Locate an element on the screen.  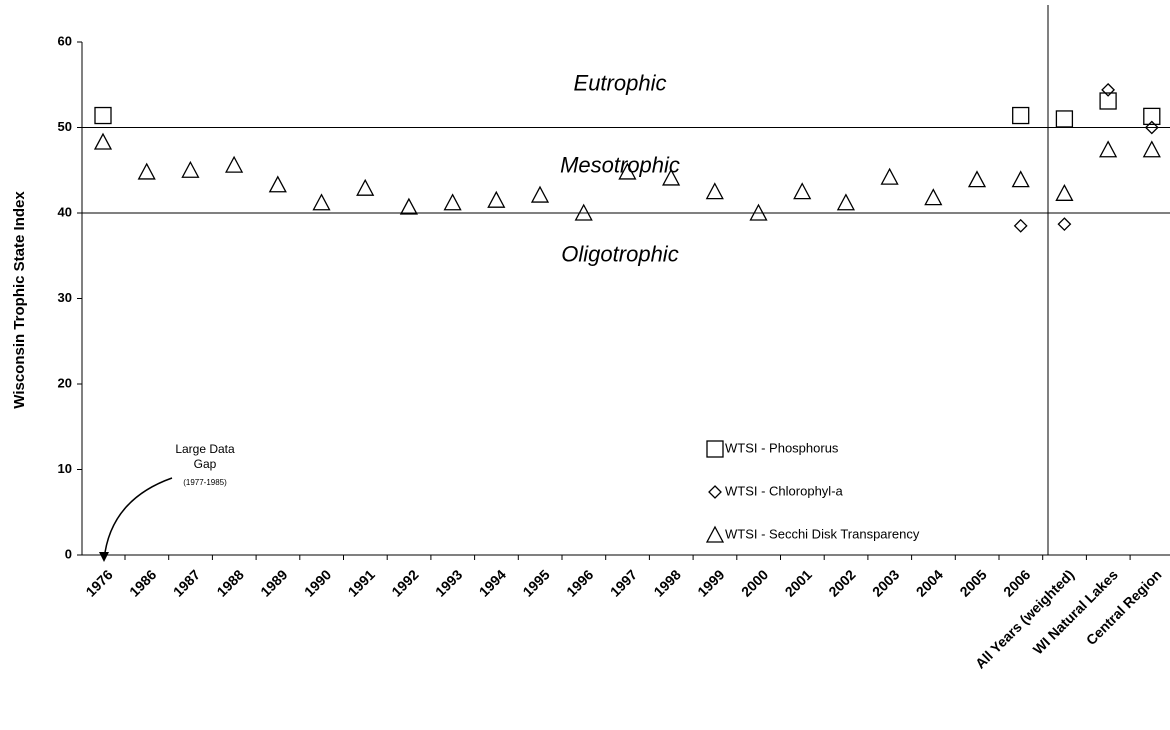
x-tick-label: 1997 is located at coordinates (623, 582).